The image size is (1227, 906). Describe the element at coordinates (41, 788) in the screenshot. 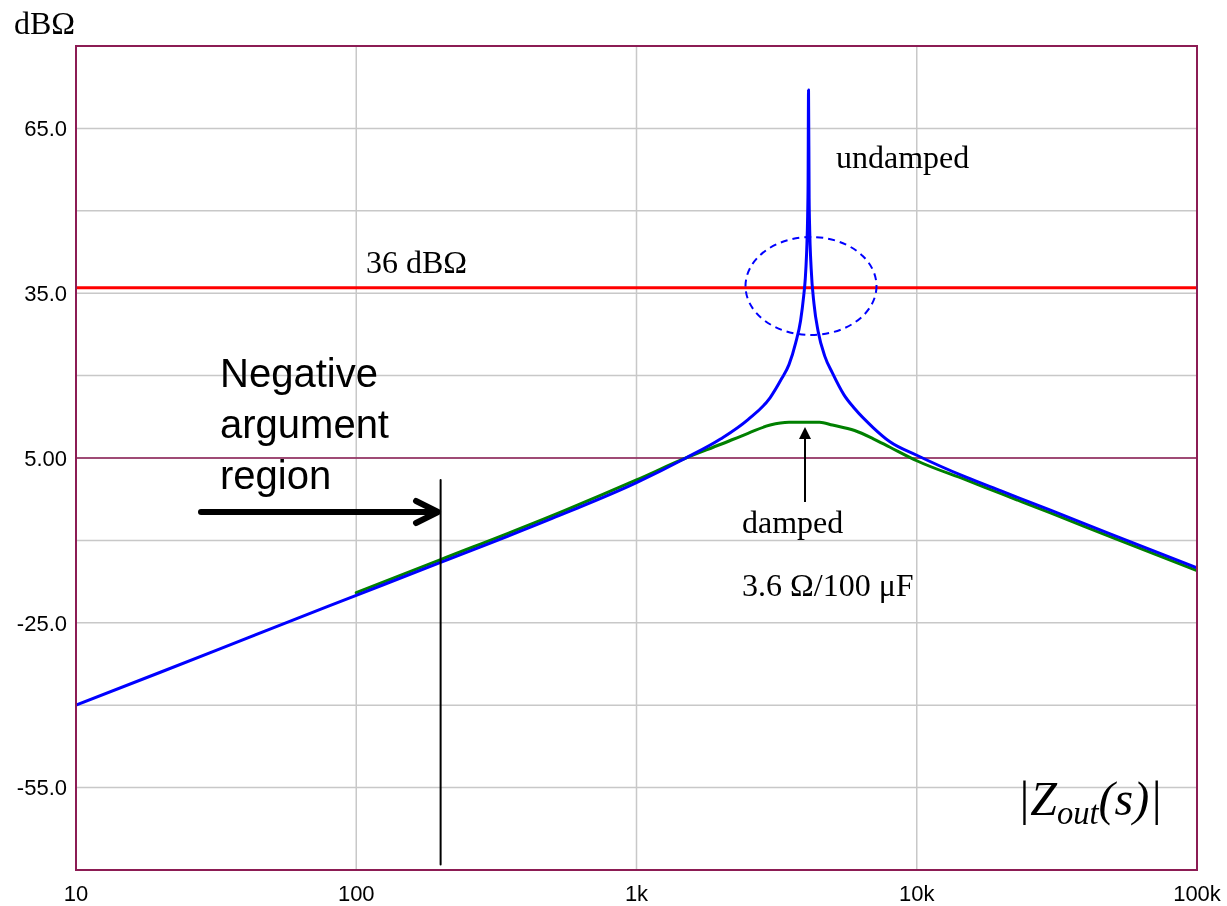

I see `y-tick-label: -55.0` at that location.